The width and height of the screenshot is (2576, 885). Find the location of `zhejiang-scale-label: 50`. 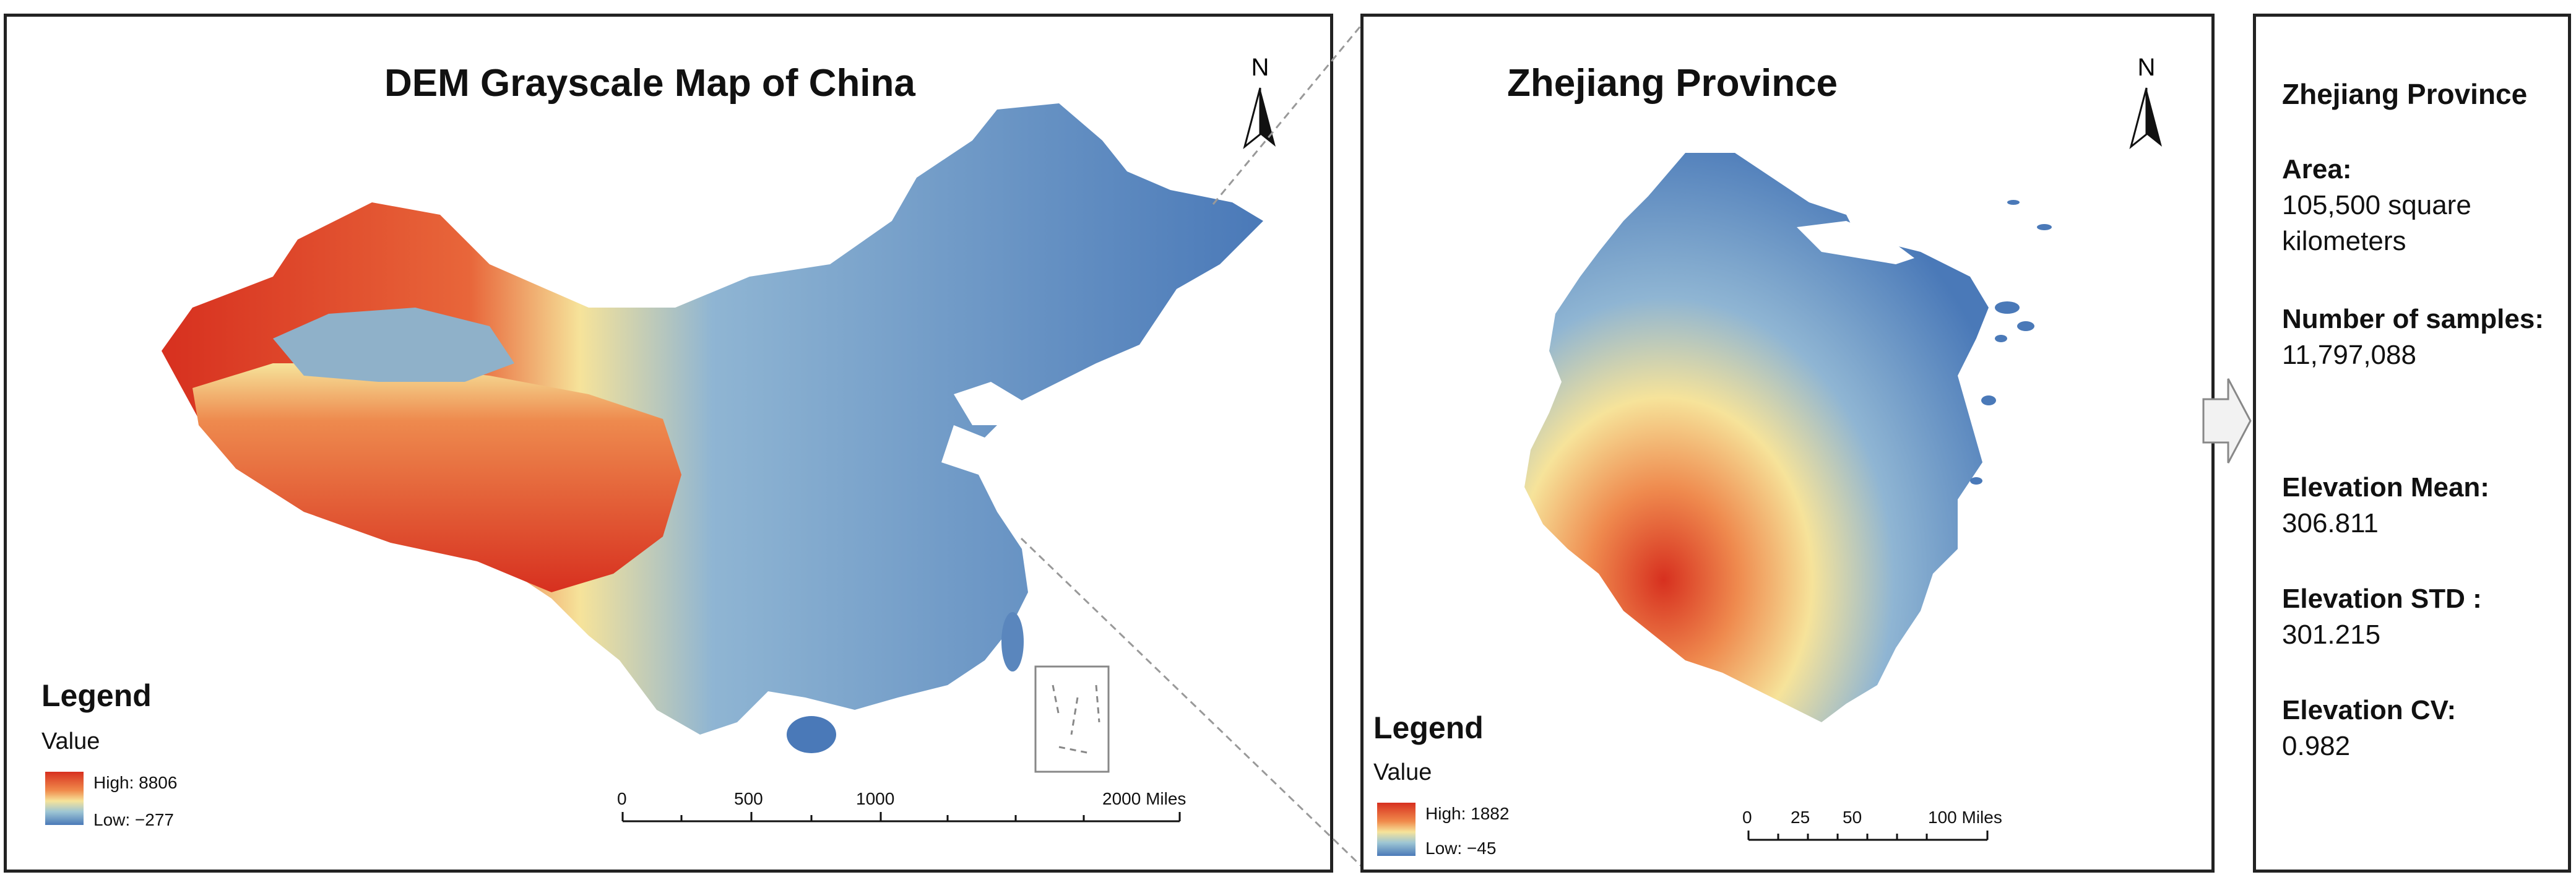

zhejiang-scale-label: 50 is located at coordinates (1852, 817).